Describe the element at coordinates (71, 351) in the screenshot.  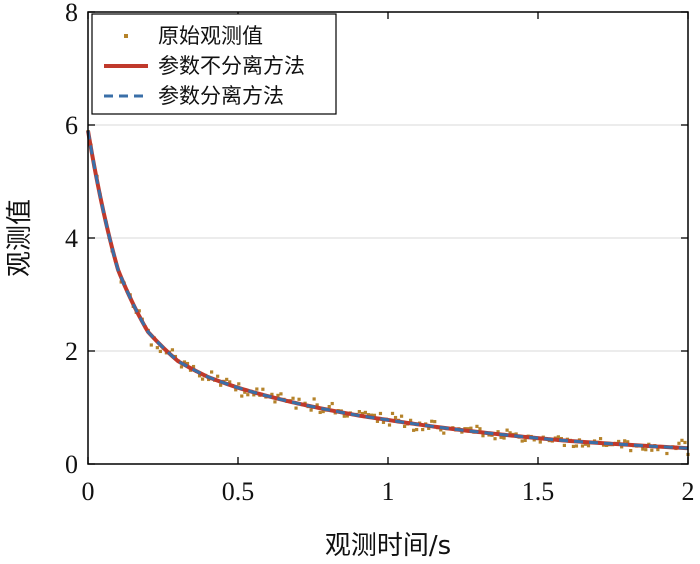
I see `y-tick-label: 2` at that location.